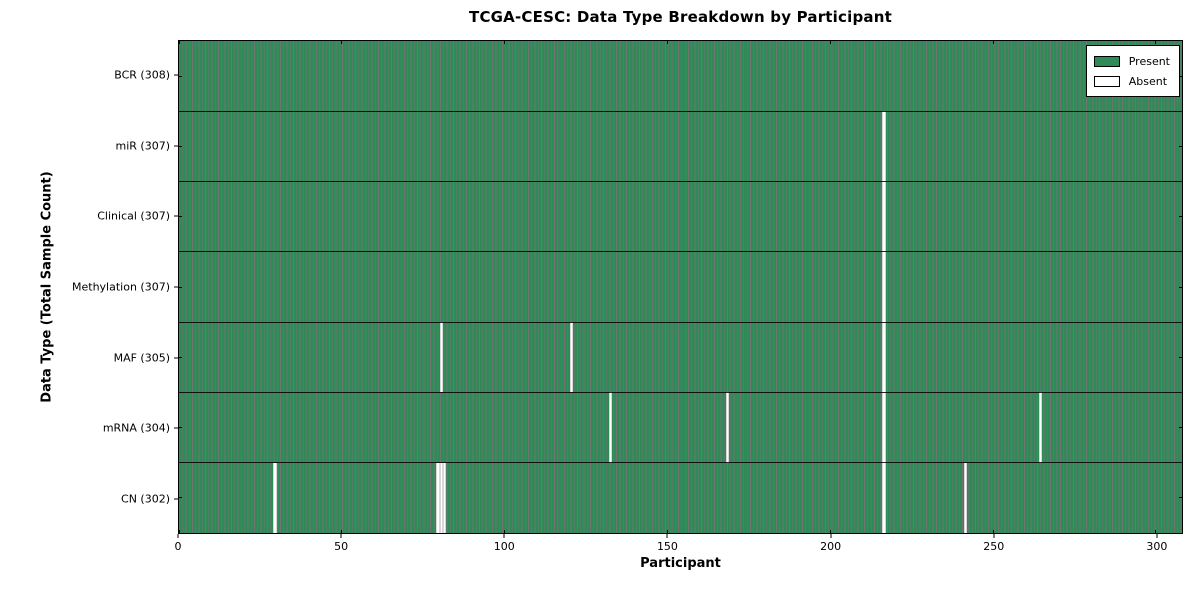 The image size is (1200, 600). What do you see at coordinates (1157, 546) in the screenshot?
I see `xtick-label: 300` at bounding box center [1157, 546].